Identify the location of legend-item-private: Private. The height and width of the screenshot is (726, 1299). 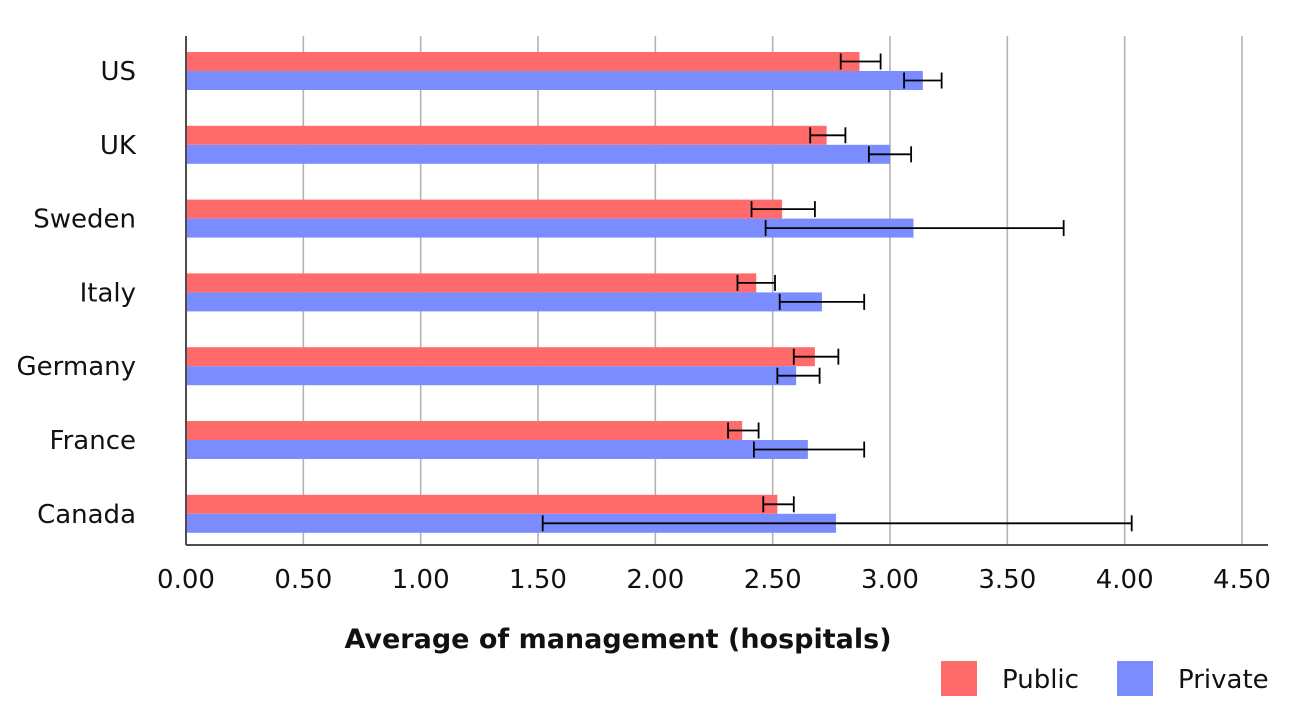
(1193, 678).